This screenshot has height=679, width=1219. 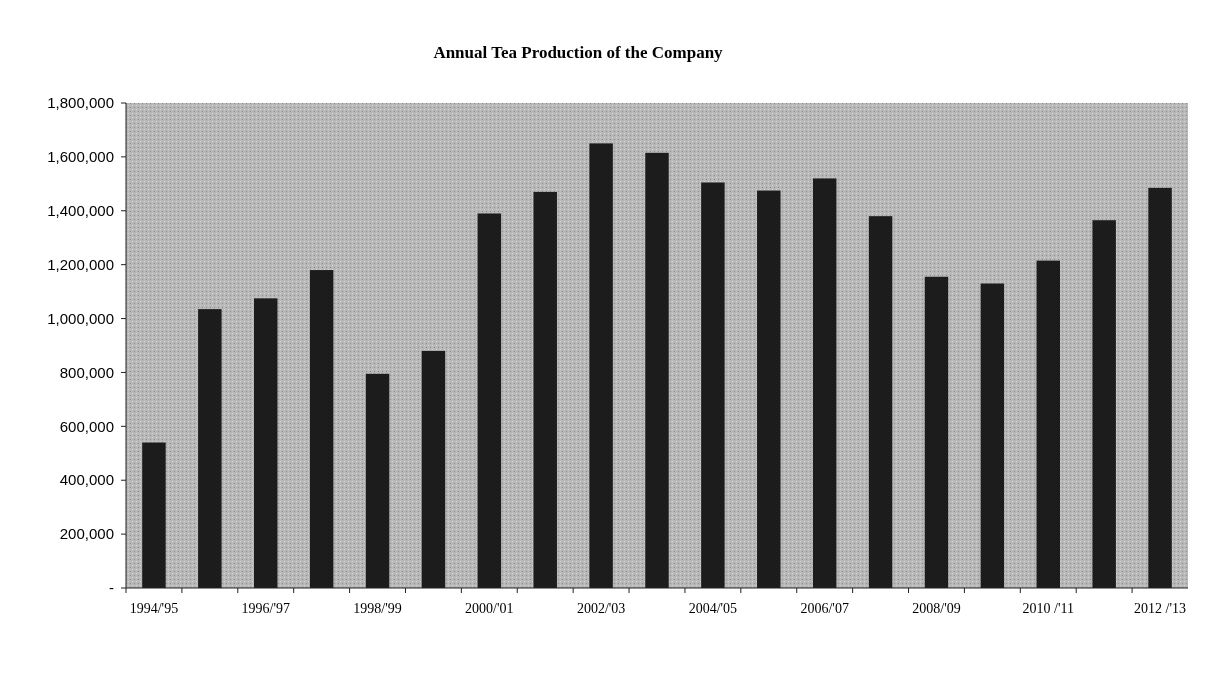 I want to click on x-tick-label: 1996/'97, so click(x=265, y=608).